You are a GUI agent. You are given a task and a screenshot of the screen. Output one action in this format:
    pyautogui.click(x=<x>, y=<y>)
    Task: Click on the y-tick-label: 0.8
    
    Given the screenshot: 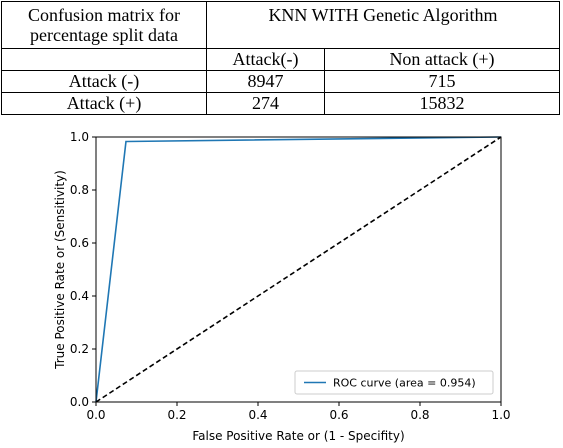 What is the action you would take?
    pyautogui.click(x=79, y=190)
    